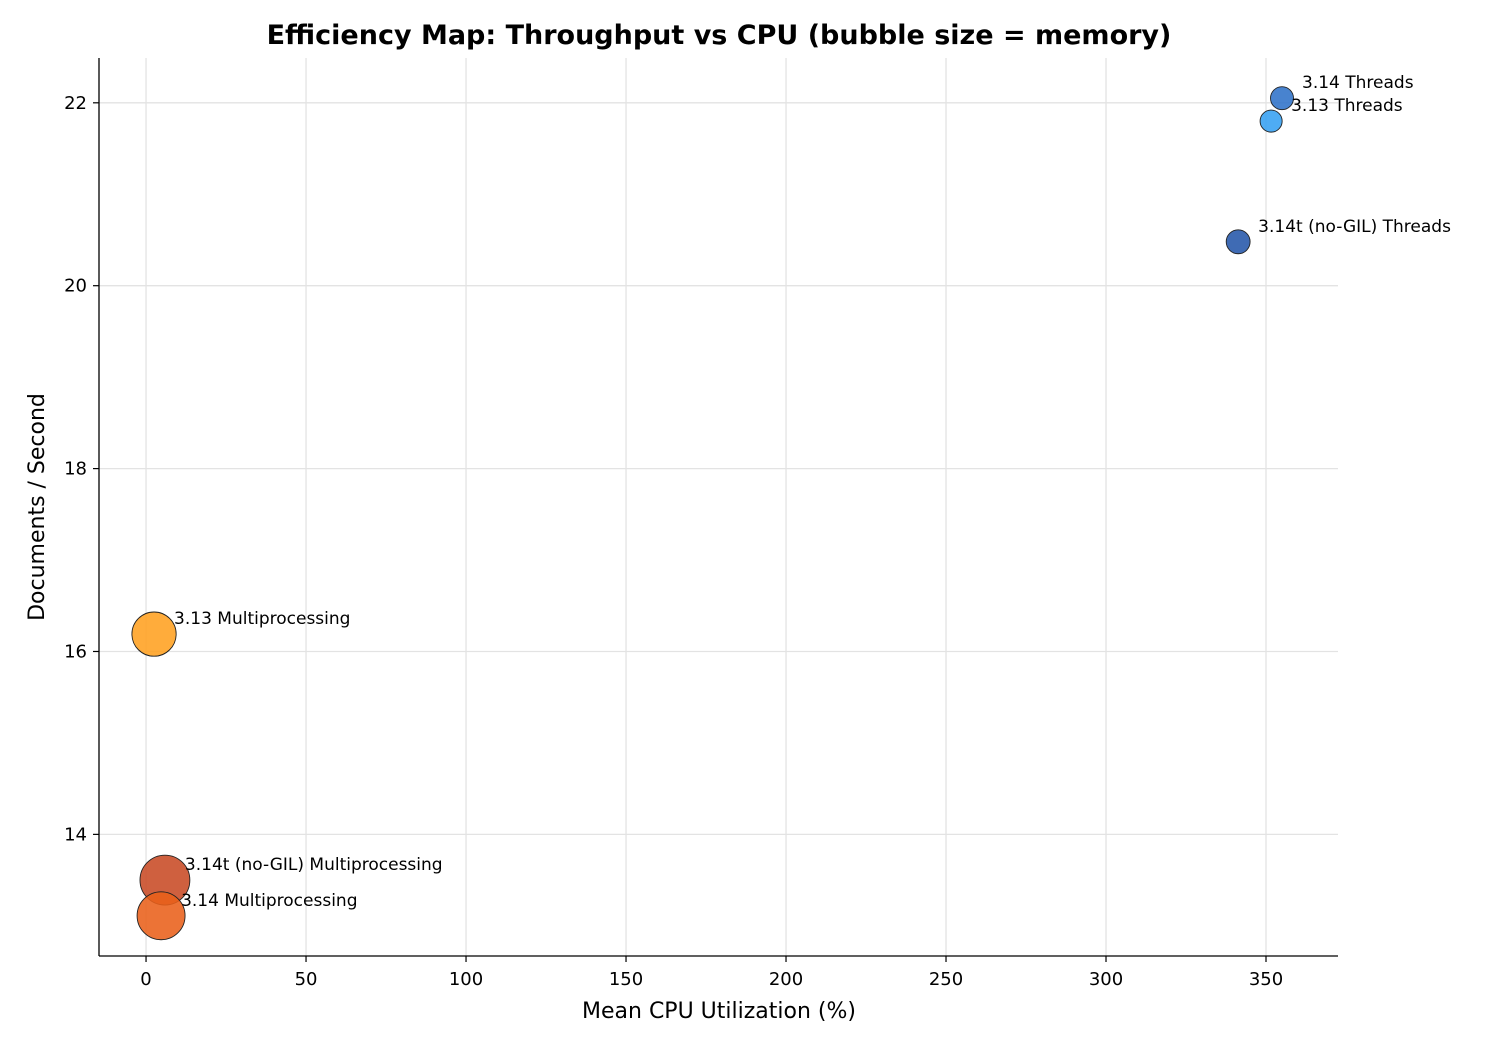 The width and height of the screenshot is (1500, 1054). I want to click on y-axis-label: Documents / Second, so click(37, 507).